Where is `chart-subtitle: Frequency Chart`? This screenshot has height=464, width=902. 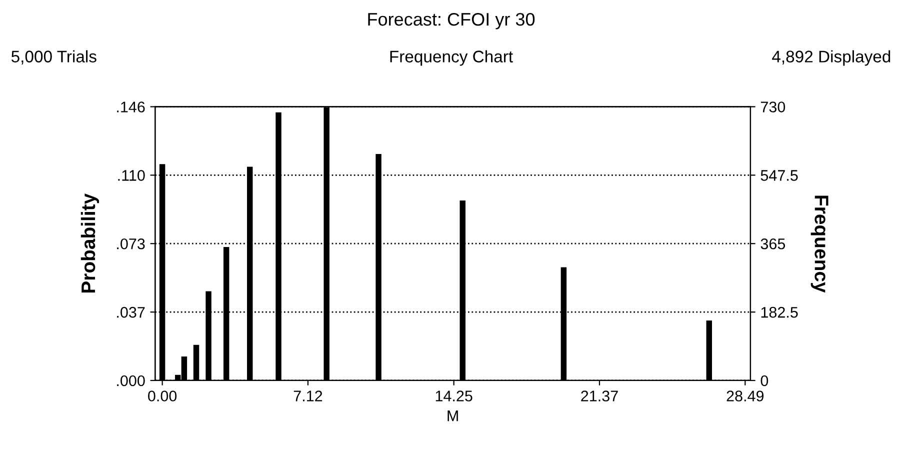 chart-subtitle: Frequency Chart is located at coordinates (451, 58).